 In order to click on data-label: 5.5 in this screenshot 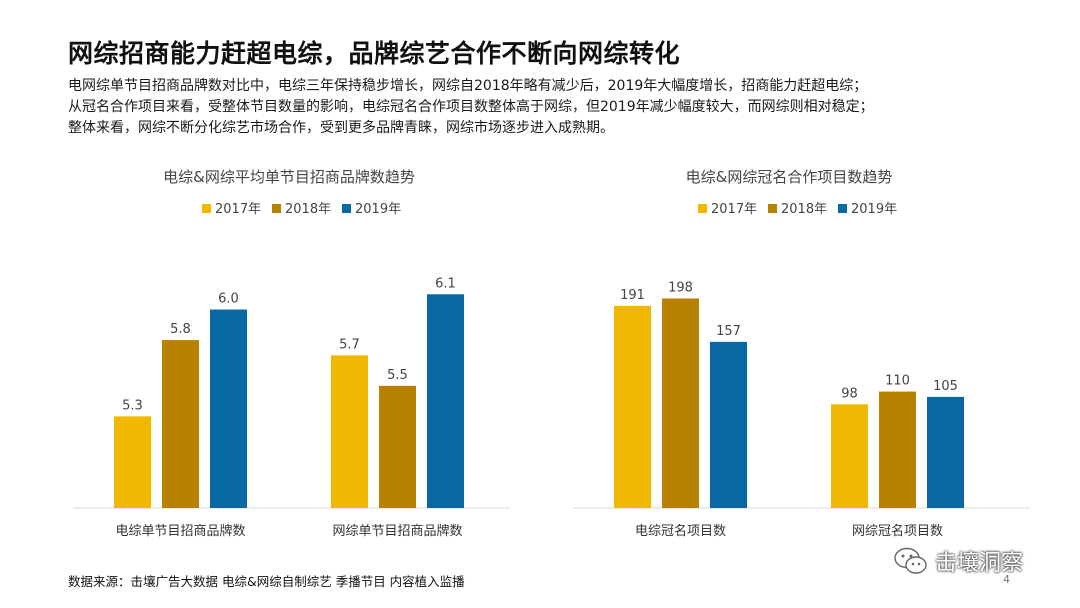, I will do `click(397, 375)`.